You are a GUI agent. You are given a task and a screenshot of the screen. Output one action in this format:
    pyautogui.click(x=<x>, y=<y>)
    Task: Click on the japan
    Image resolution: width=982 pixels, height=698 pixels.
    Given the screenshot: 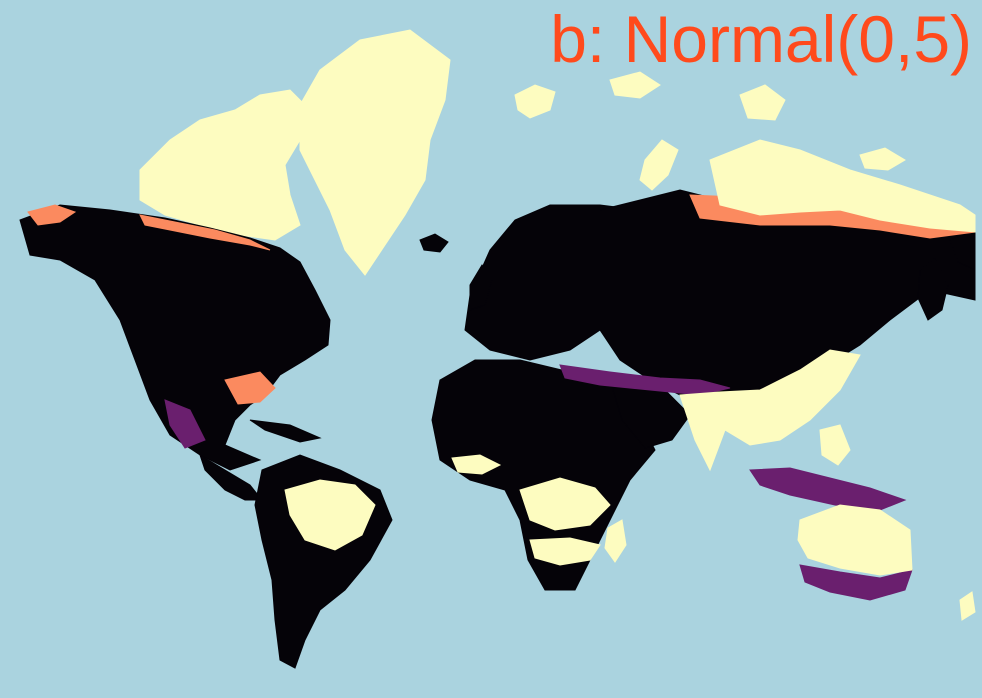 What is the action you would take?
    pyautogui.click(x=933, y=289)
    